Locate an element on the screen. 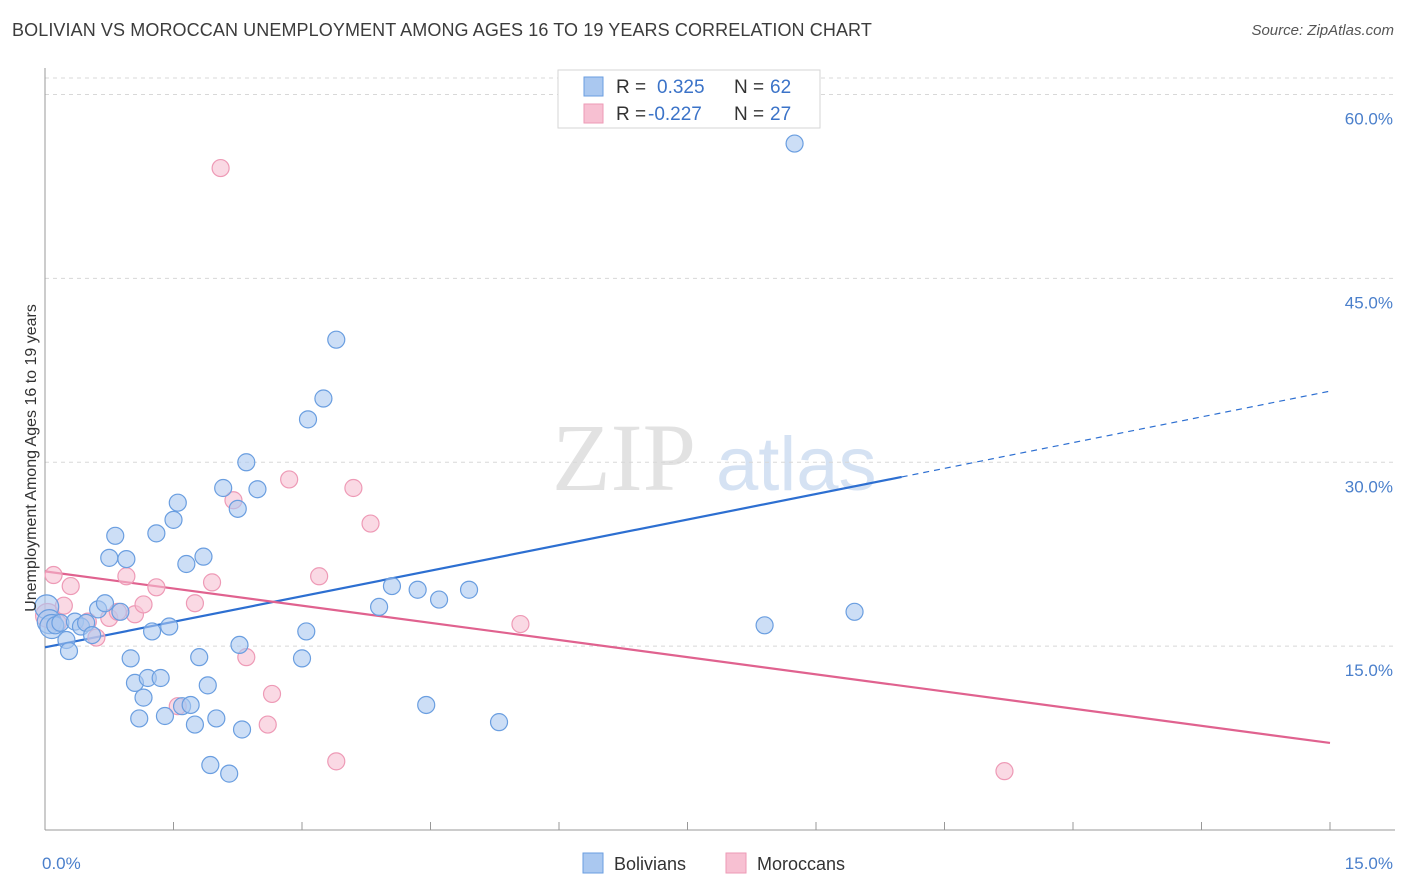  legend-bottom-bolivians: Bolivians is located at coordinates (650, 864).